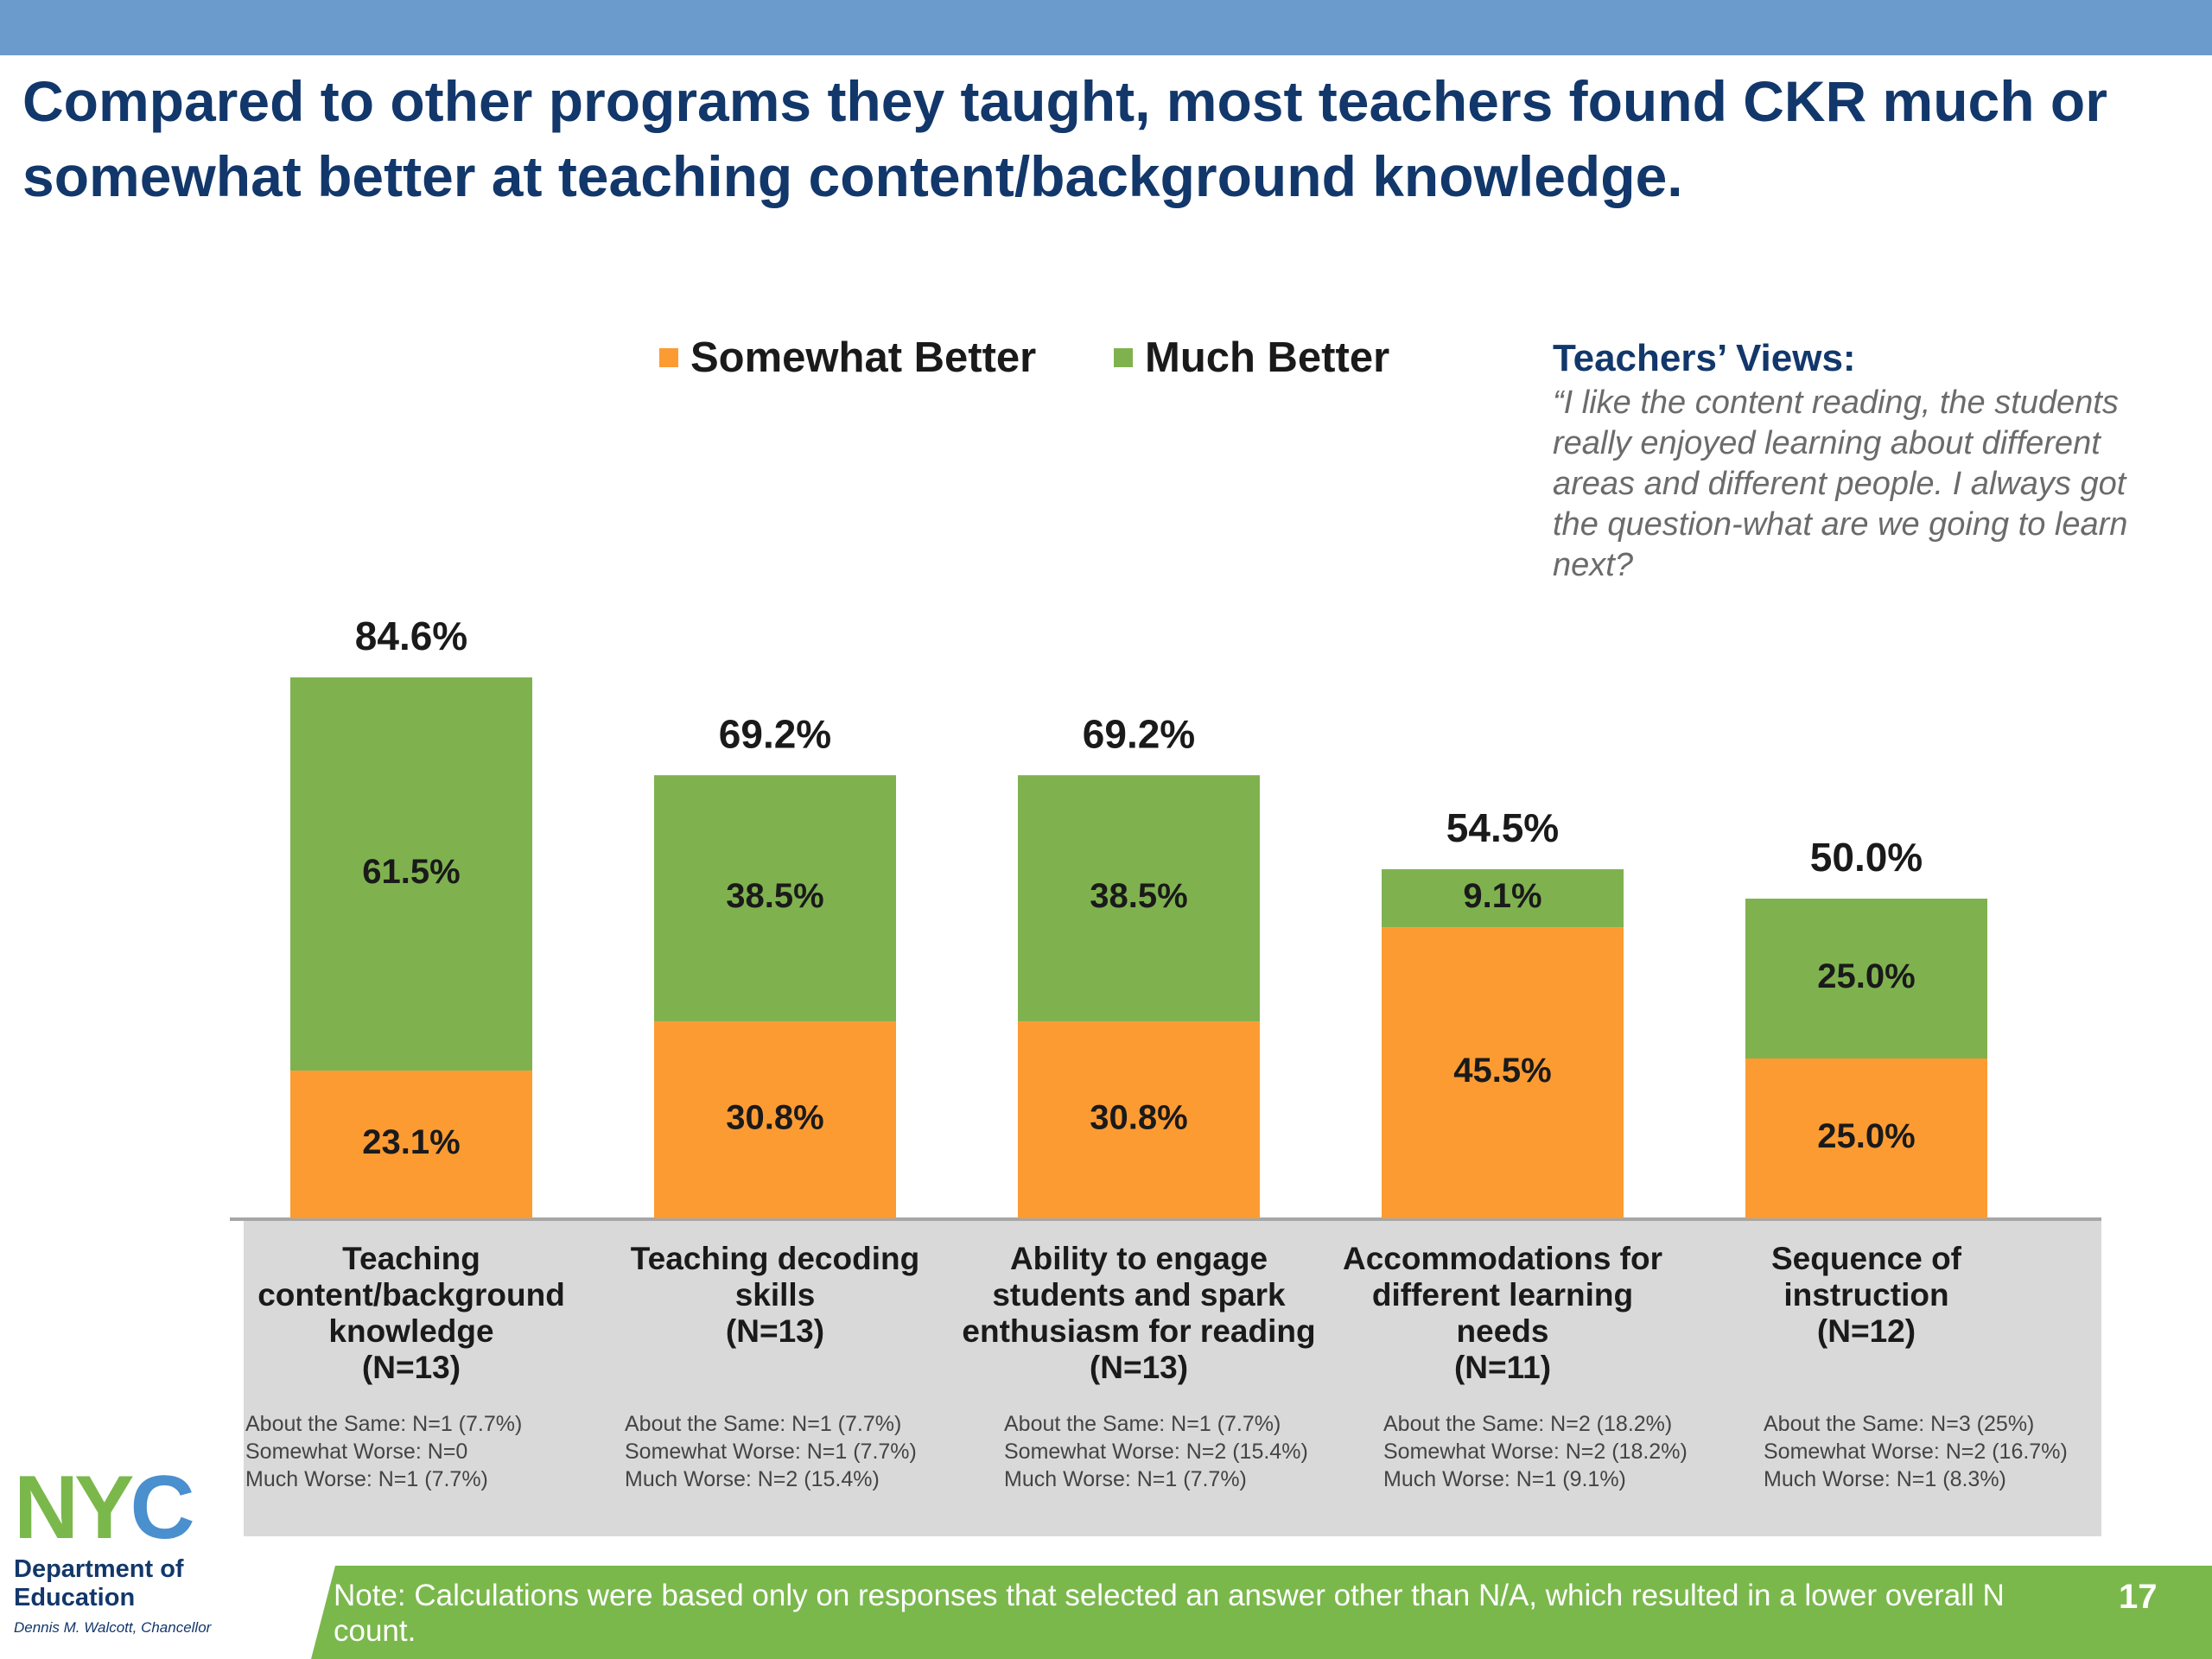 The height and width of the screenshot is (1659, 2212). Describe the element at coordinates (1156, 1452) in the screenshot. I see `note-line-3-2: Somewhat Worse: N=2 (15.4%)` at that location.